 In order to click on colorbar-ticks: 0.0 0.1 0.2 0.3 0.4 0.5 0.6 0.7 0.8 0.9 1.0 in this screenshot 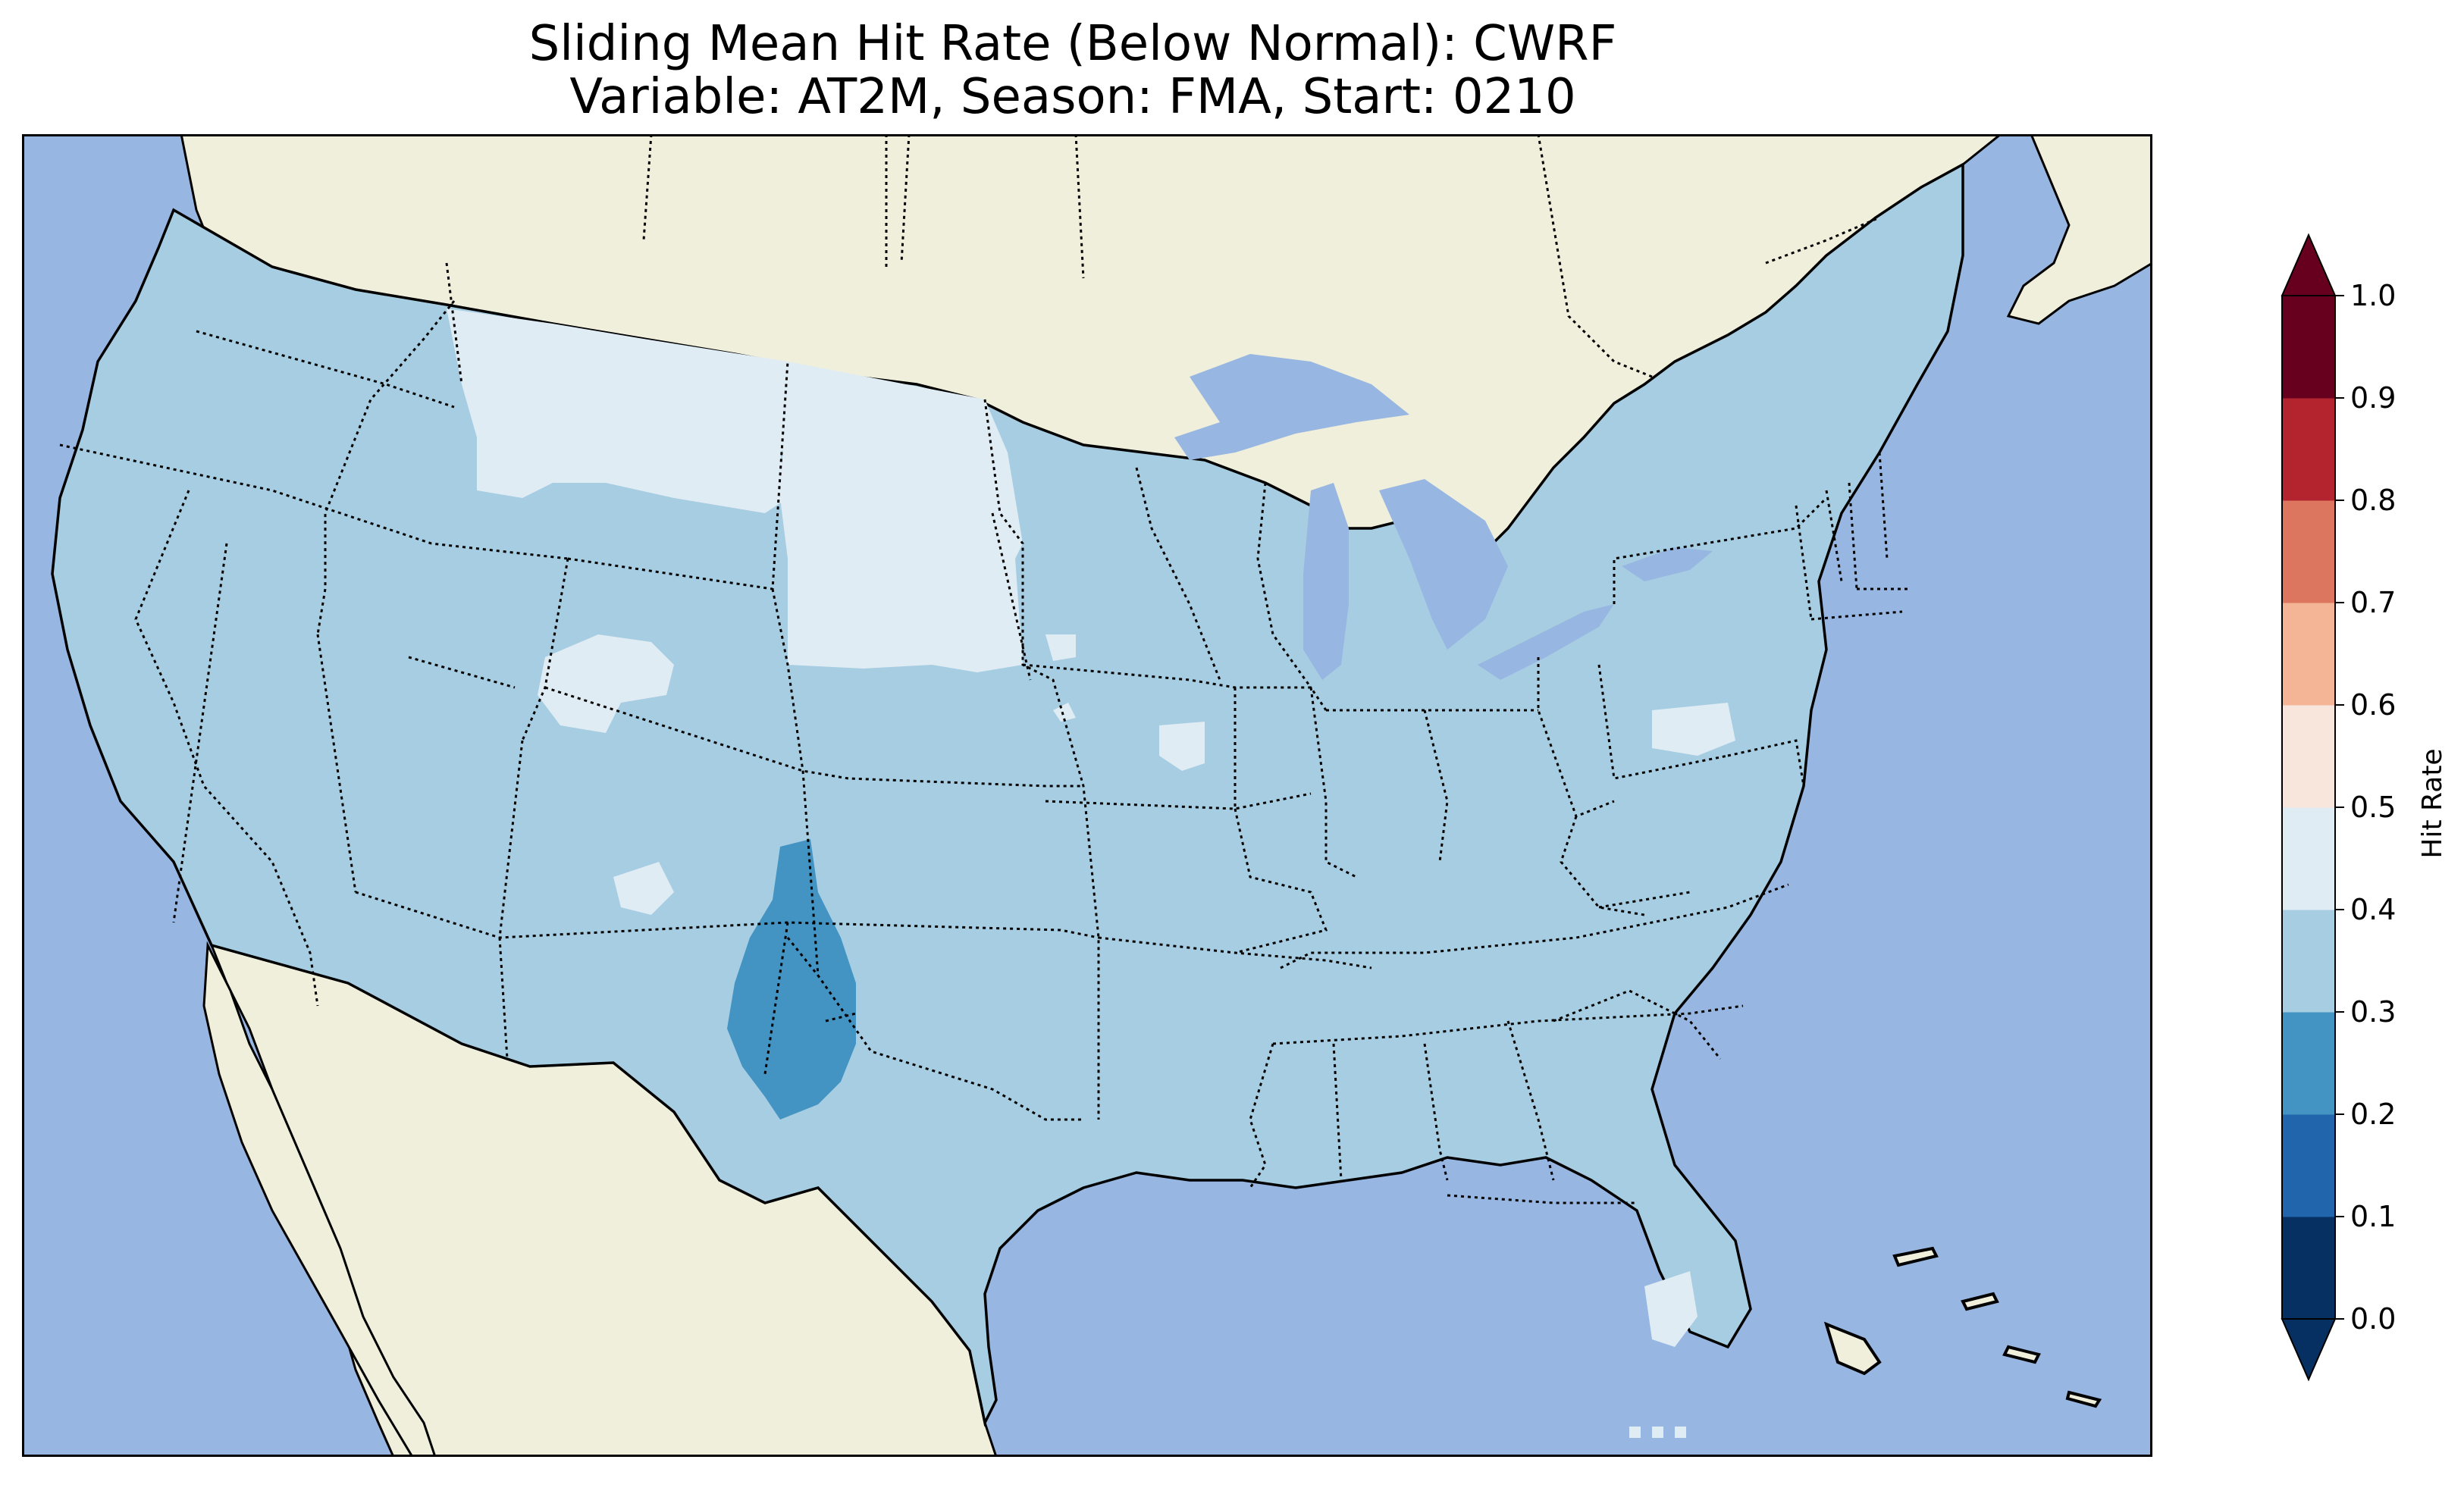, I will do `click(2365, 807)`.